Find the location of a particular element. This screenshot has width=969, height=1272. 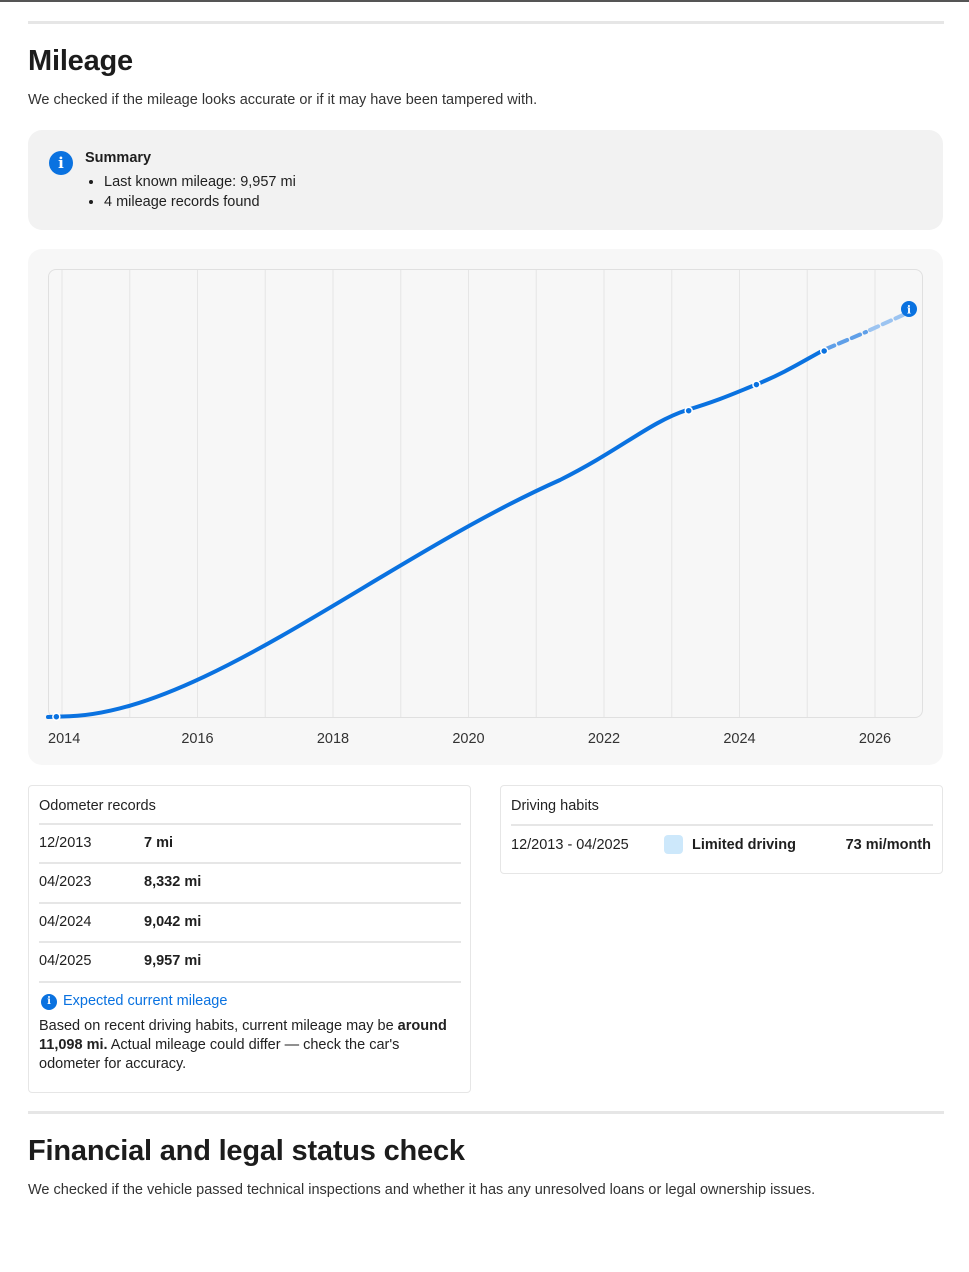

summary-item: Last known mileage: 9,957 mi is located at coordinates (200, 183).